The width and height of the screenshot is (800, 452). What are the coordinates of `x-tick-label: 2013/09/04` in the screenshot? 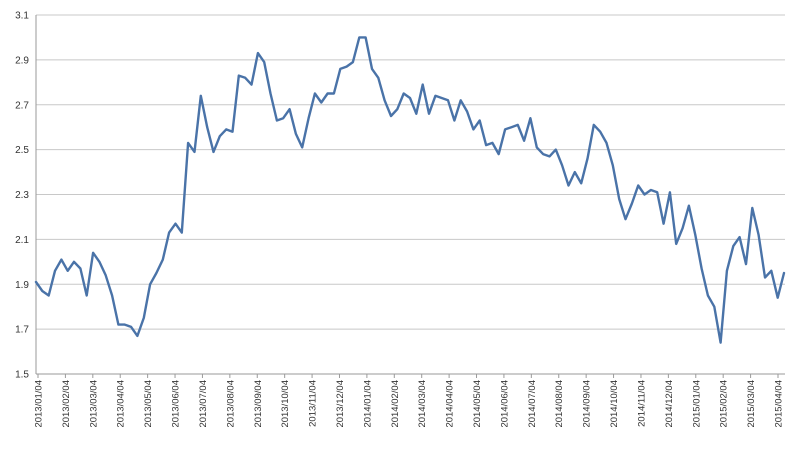 It's located at (258, 404).